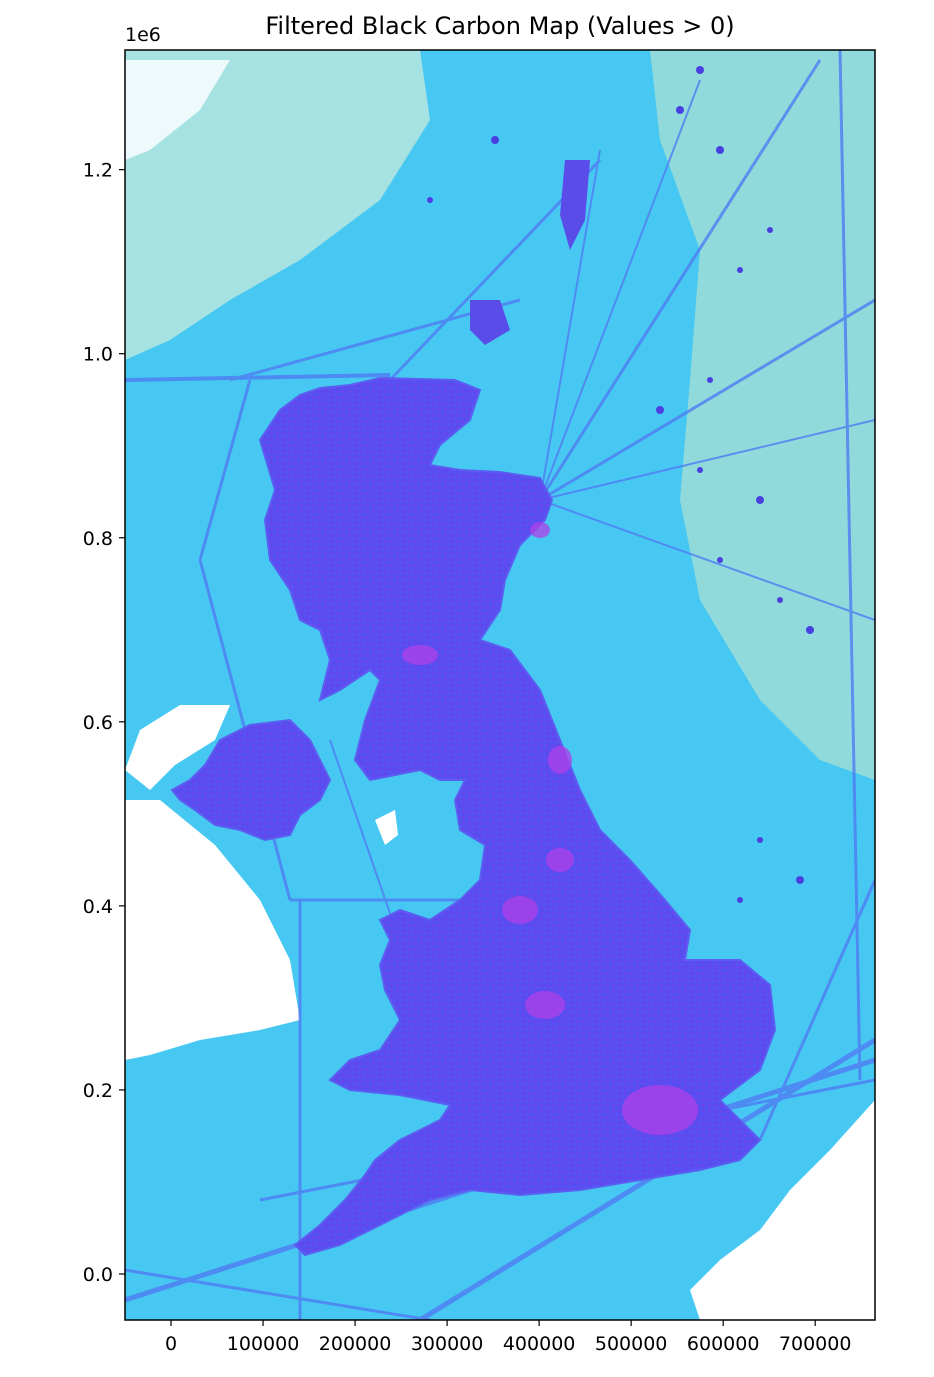 This screenshot has width=934, height=1377. Describe the element at coordinates (500, 26) in the screenshot. I see `chart-title: Filtered Black Carbon Map (Values > 0)` at that location.